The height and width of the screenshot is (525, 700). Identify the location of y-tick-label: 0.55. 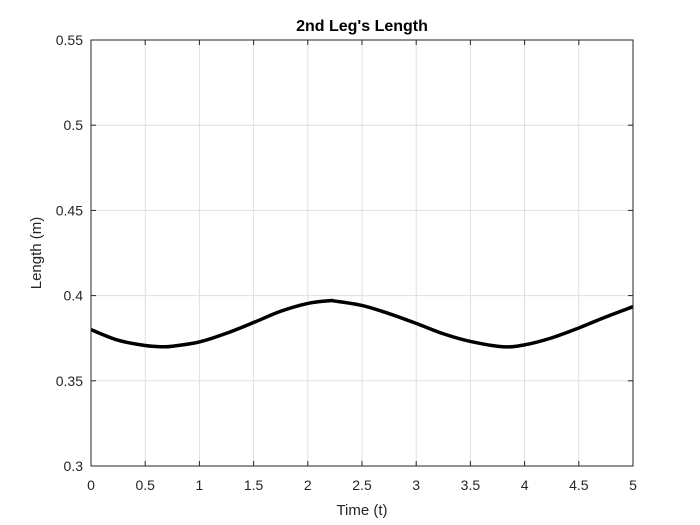
(69, 40).